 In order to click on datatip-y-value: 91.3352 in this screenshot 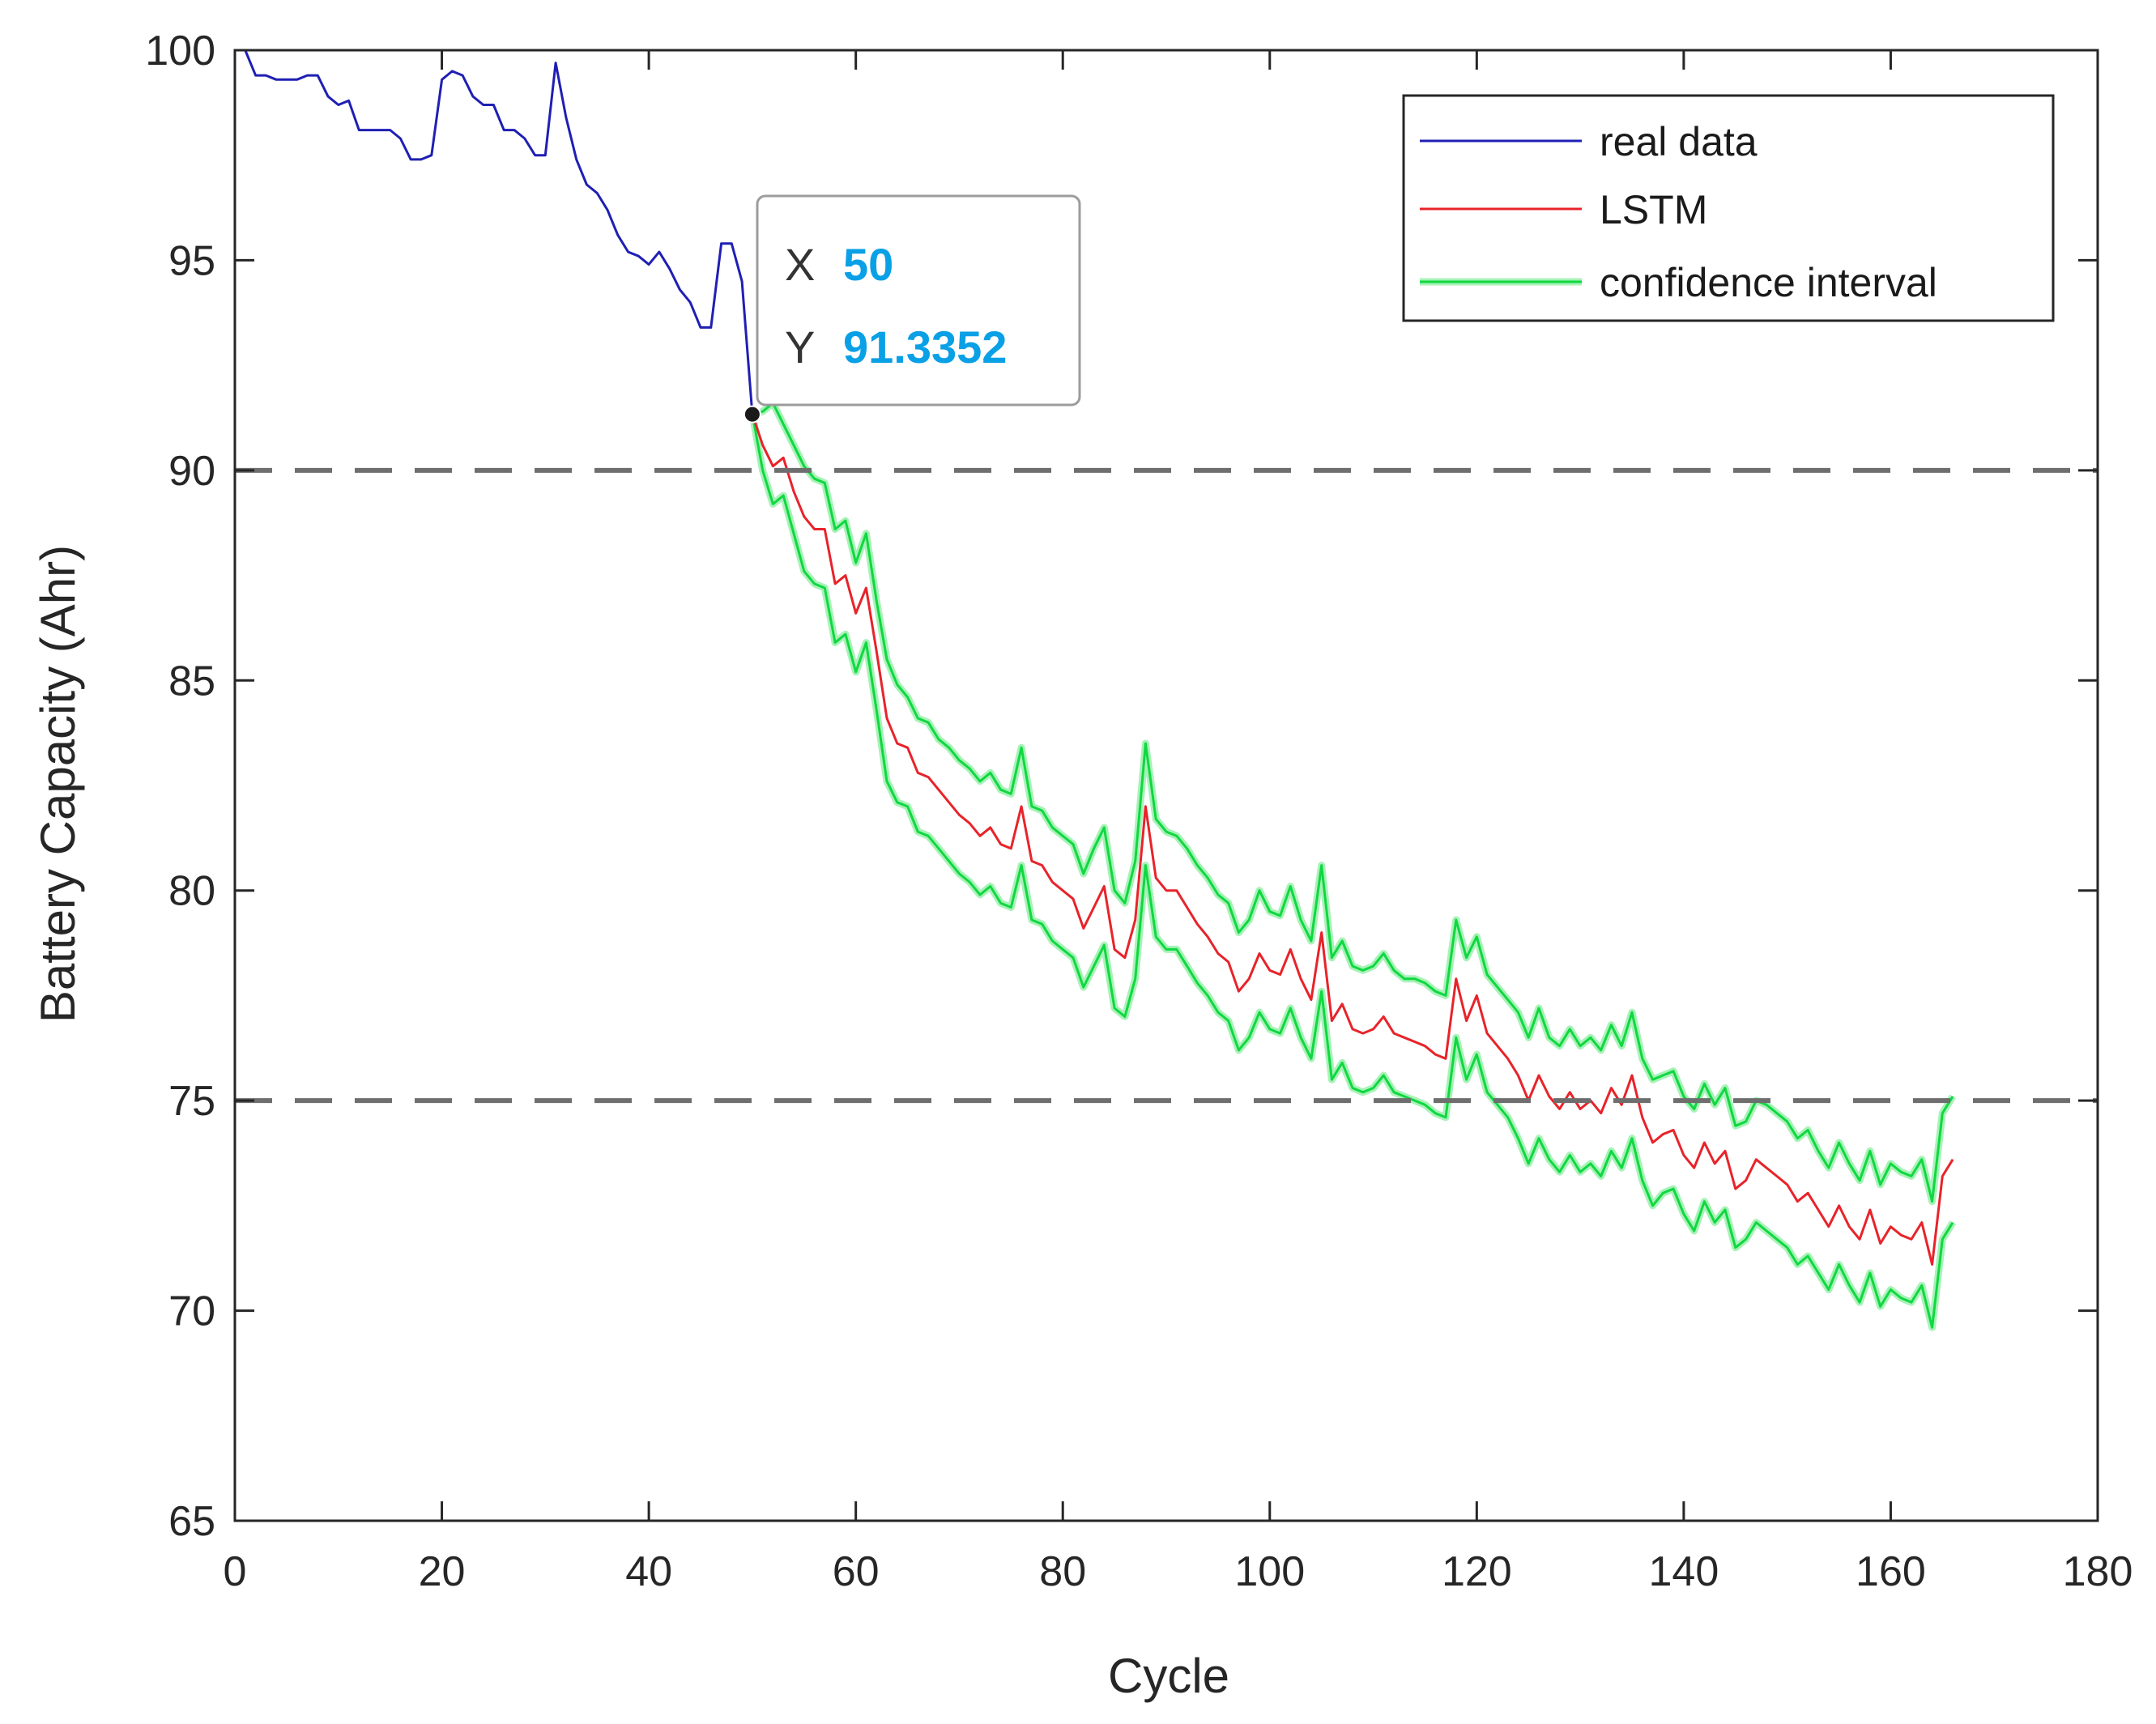, I will do `click(925, 346)`.